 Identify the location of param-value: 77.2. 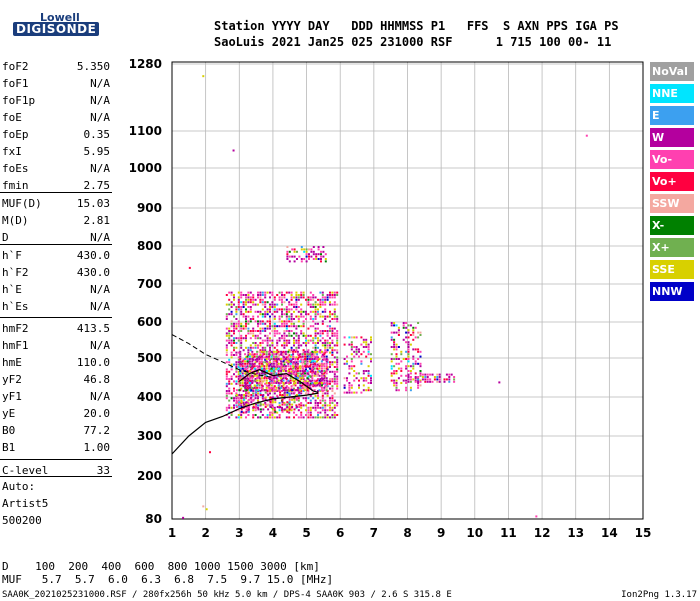
(97, 430).